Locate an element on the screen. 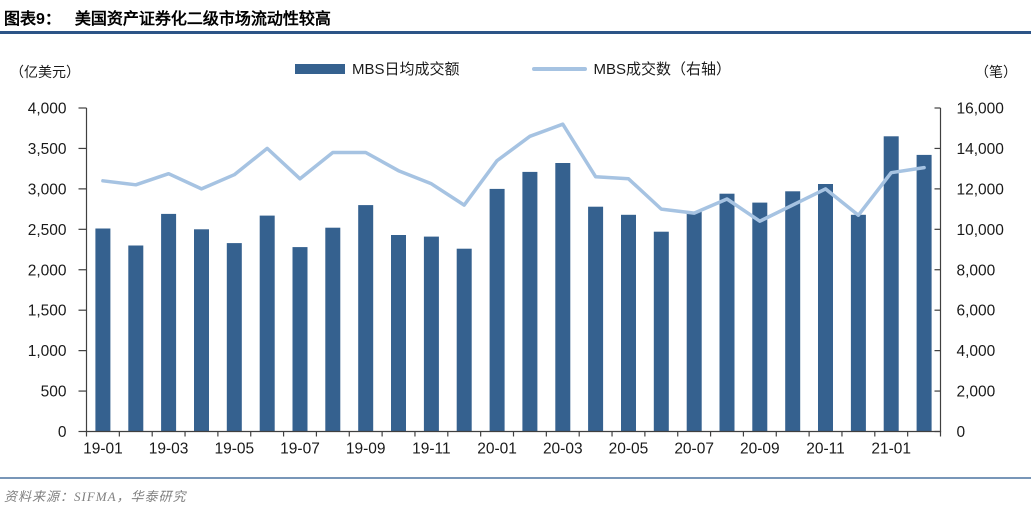 This screenshot has height=509, width=1031. x-axis-tick-label: 20-05 is located at coordinates (629, 449).